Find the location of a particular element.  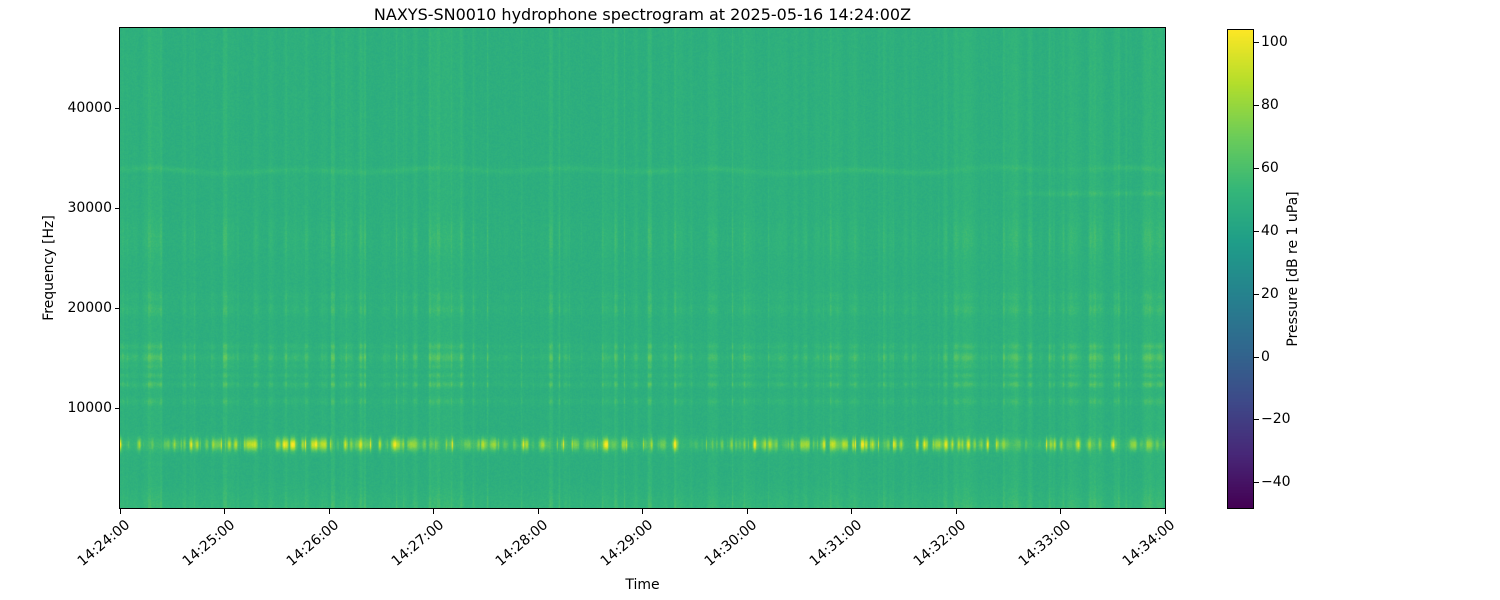

y-tick-label: 10000 is located at coordinates (89, 407).